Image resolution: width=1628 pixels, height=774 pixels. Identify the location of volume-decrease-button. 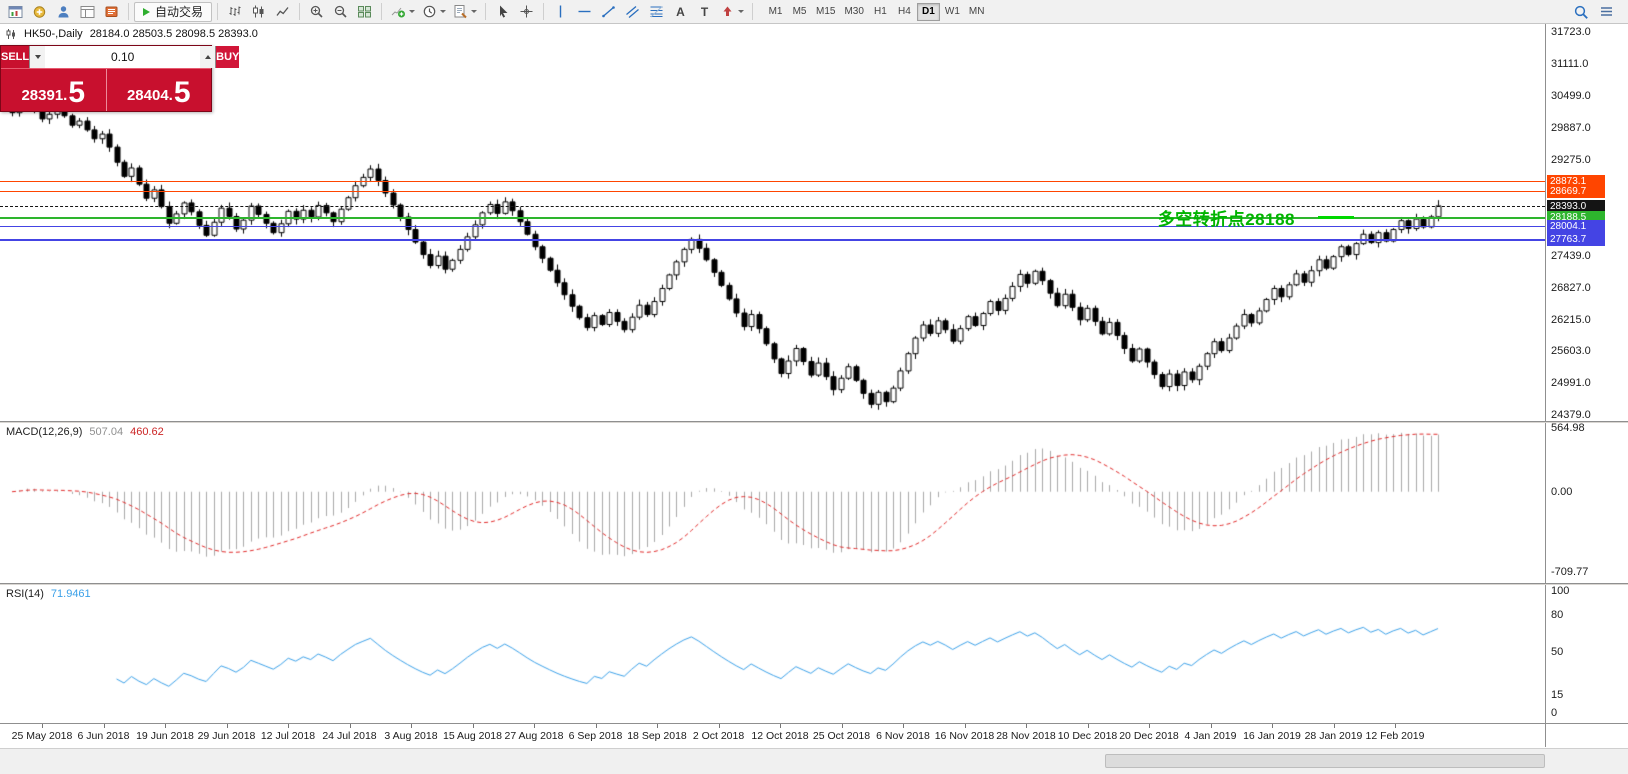
(38, 57).